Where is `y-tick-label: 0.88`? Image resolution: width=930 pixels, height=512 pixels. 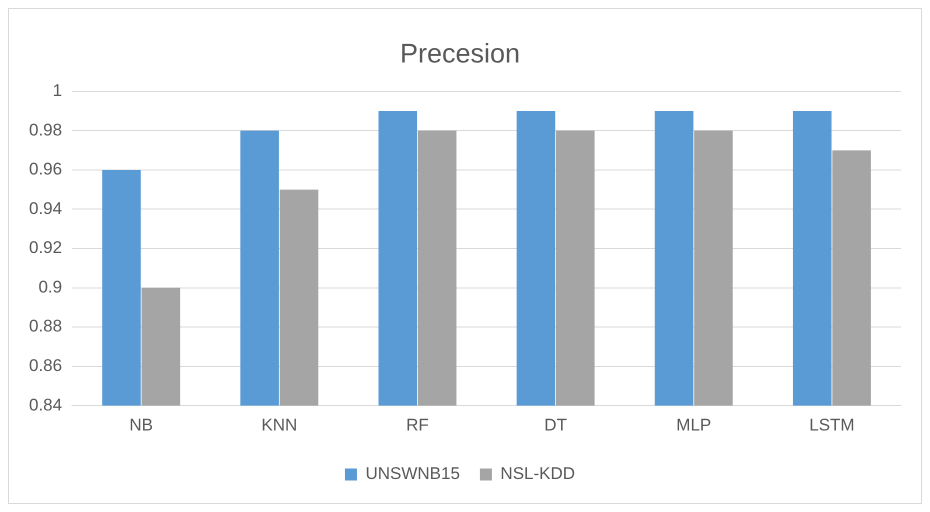
y-tick-label: 0.88 is located at coordinates (45, 326).